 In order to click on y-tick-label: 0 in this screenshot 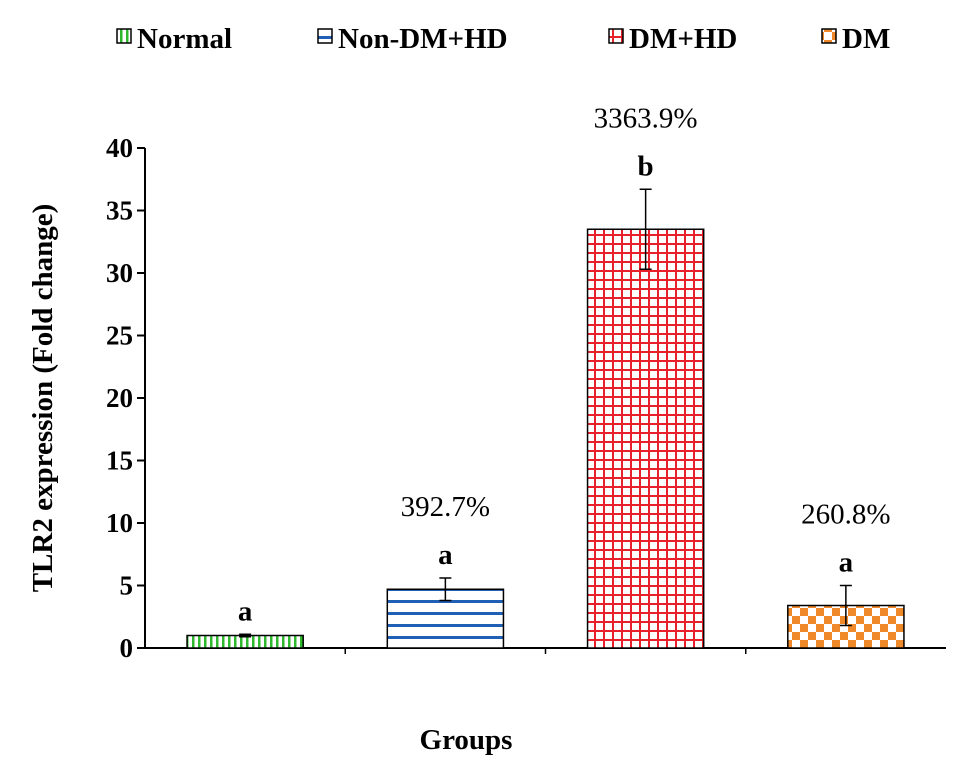, I will do `click(127, 648)`.